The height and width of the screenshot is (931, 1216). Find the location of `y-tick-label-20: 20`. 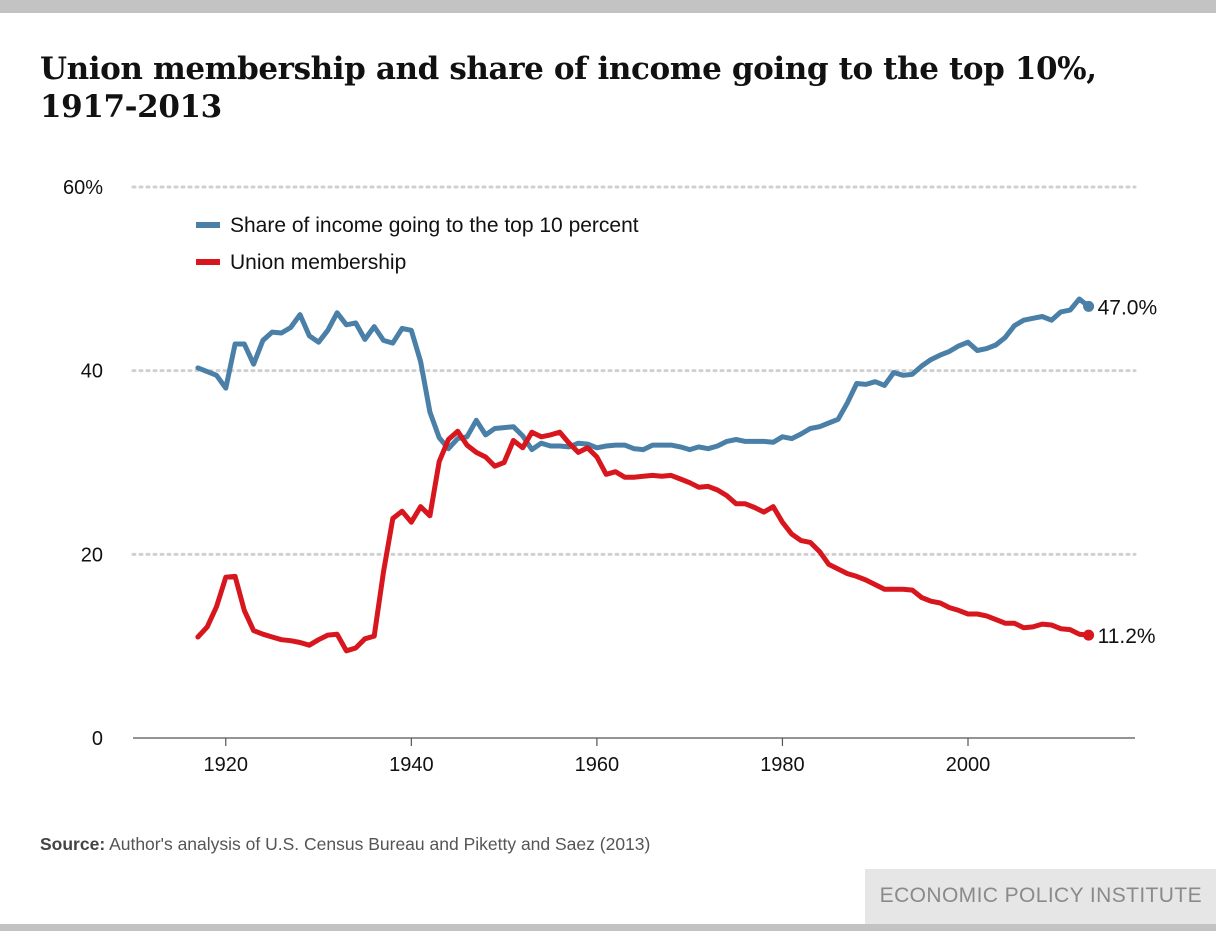

y-tick-label-20: 20 is located at coordinates (92, 555).